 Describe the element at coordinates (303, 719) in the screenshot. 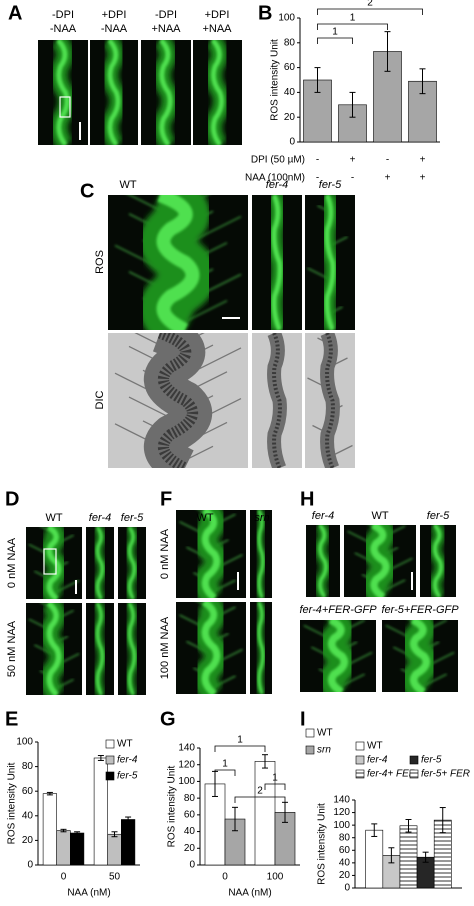

I see `panel-letter: I` at that location.